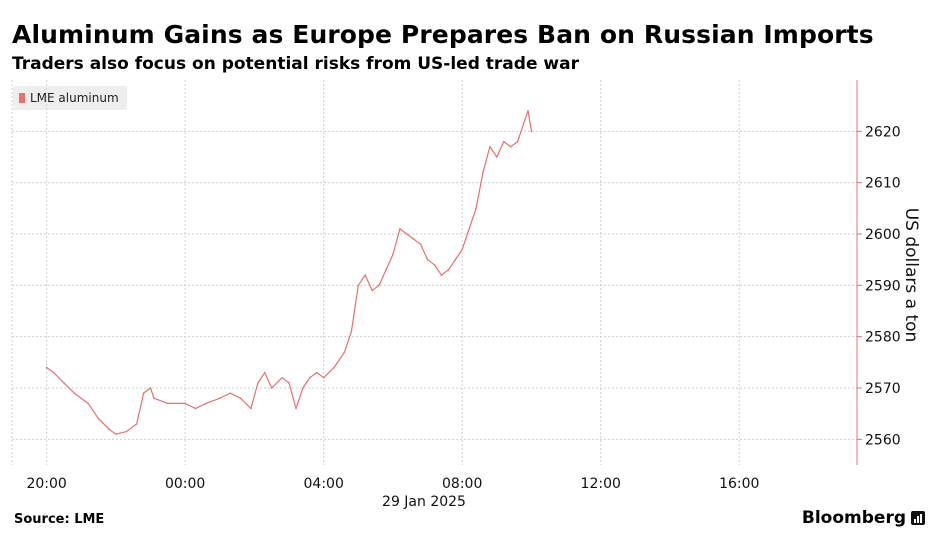 The height and width of the screenshot is (535, 939). I want to click on y-tick-label: 2560, so click(883, 440).